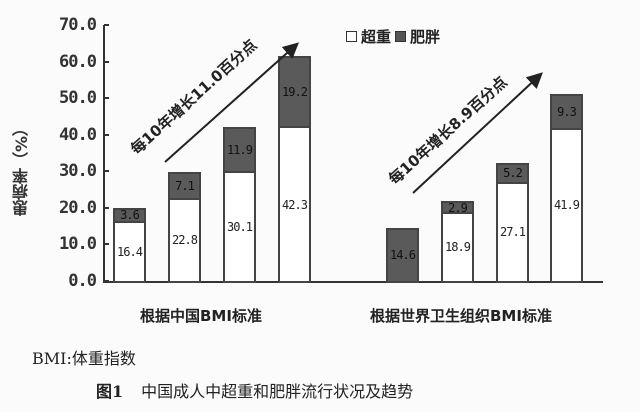  What do you see at coordinates (401, 36) in the screenshot?
I see `legend-swatch-obese` at bounding box center [401, 36].